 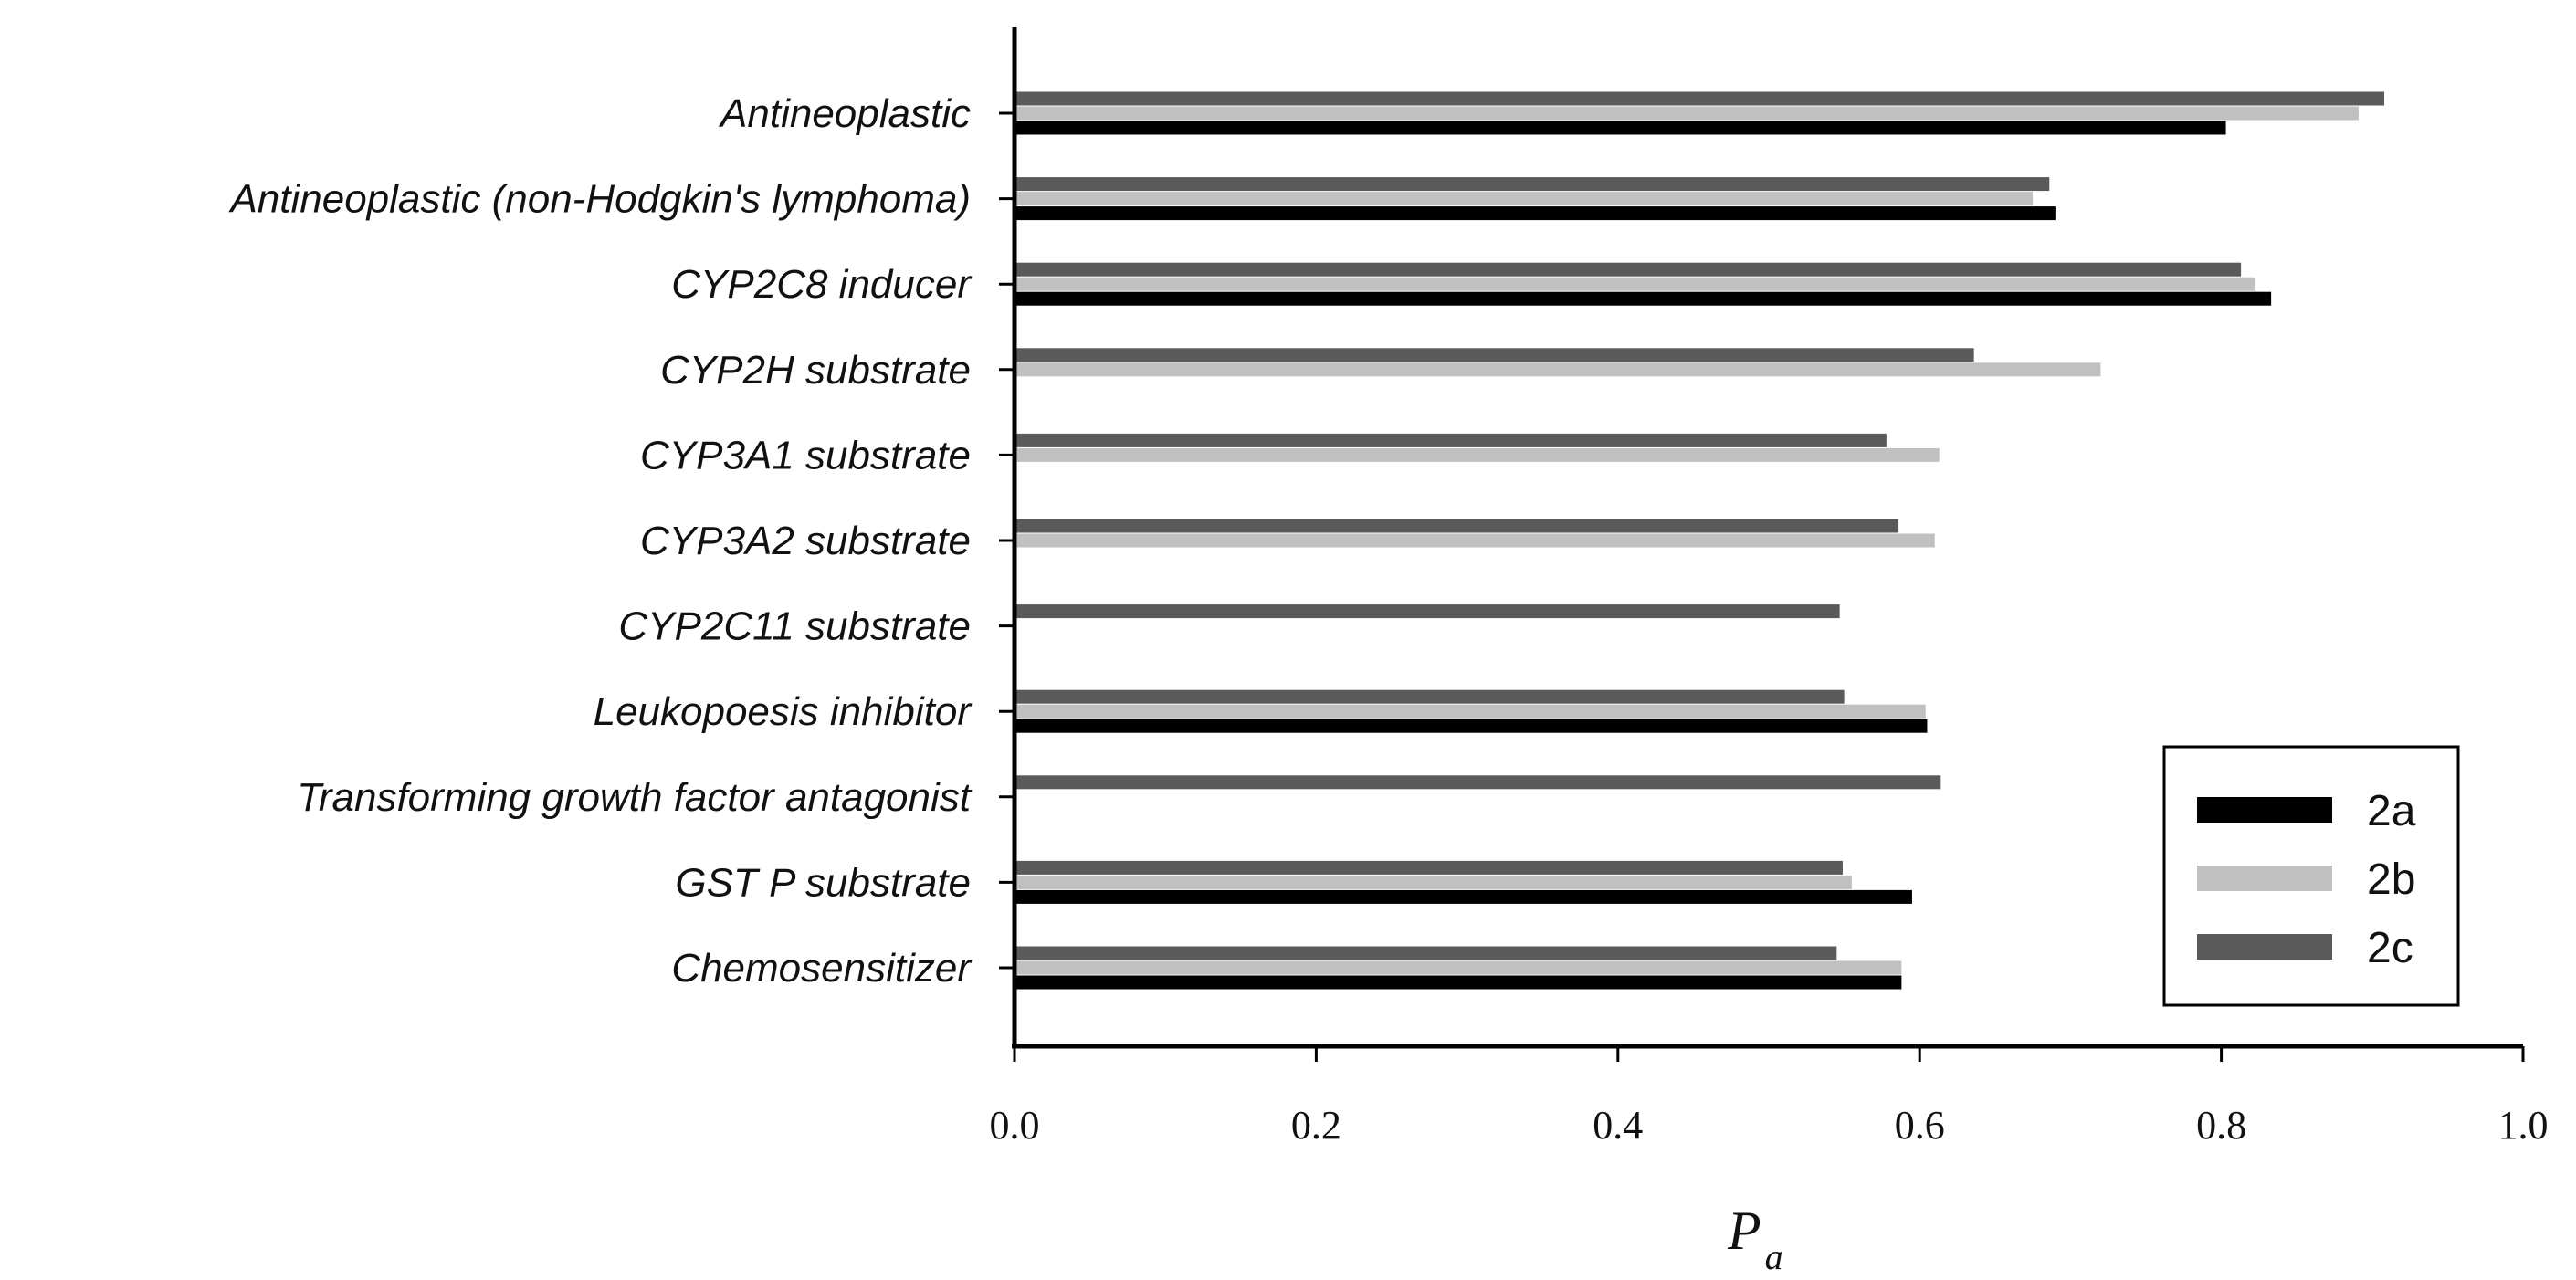 What do you see at coordinates (2221, 1125) in the screenshot?
I see `x-tick-label: 0.8` at bounding box center [2221, 1125].